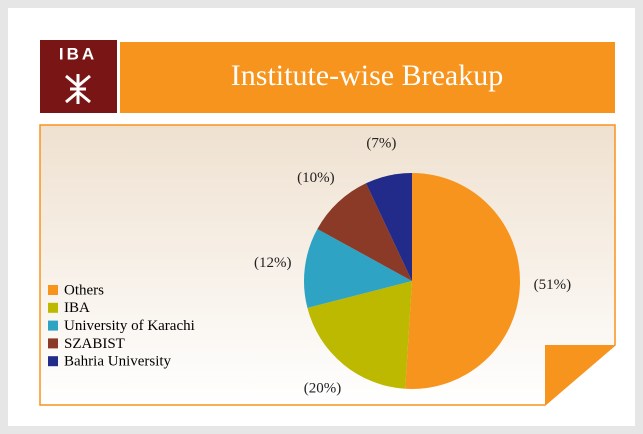  I want to click on data-label: (12%), so click(273, 263).